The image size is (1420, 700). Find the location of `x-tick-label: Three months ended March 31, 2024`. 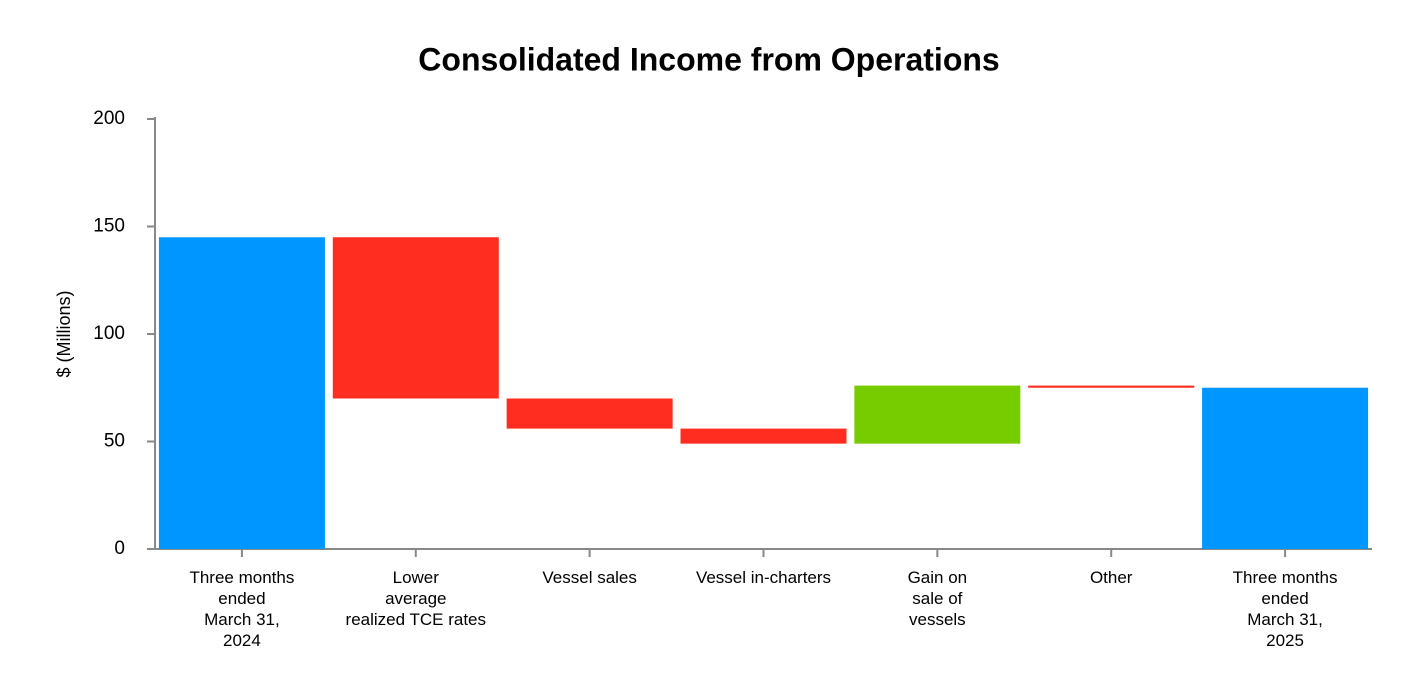

x-tick-label: Three months ended March 31, 2024 is located at coordinates (242, 609).